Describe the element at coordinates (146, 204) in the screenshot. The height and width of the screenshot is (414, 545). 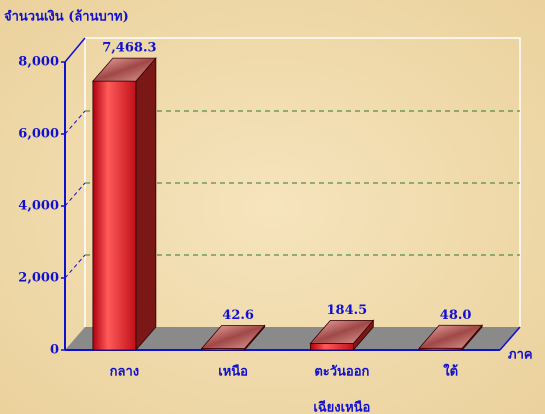
I see `bar-side` at that location.